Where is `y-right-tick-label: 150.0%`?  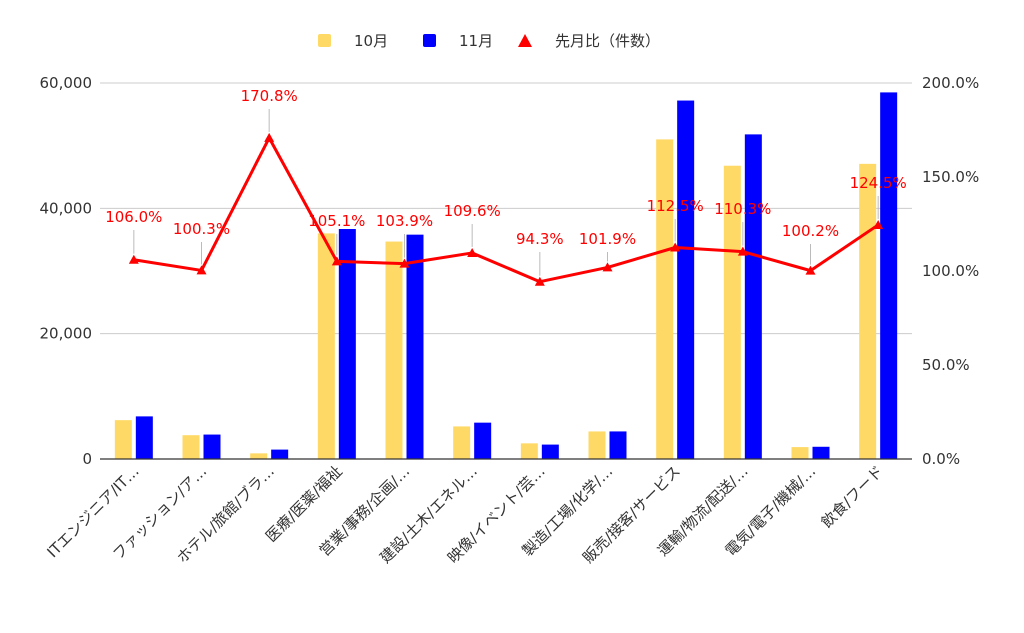 y-right-tick-label: 150.0% is located at coordinates (950, 177).